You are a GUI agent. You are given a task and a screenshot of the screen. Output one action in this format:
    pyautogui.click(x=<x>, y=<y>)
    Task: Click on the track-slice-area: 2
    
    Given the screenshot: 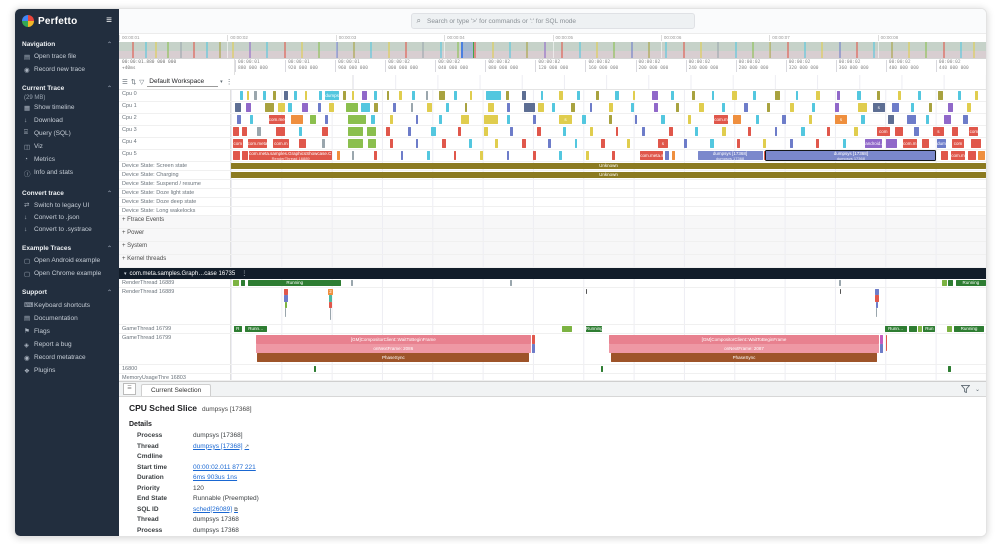 What is the action you would take?
    pyautogui.click(x=608, y=306)
    